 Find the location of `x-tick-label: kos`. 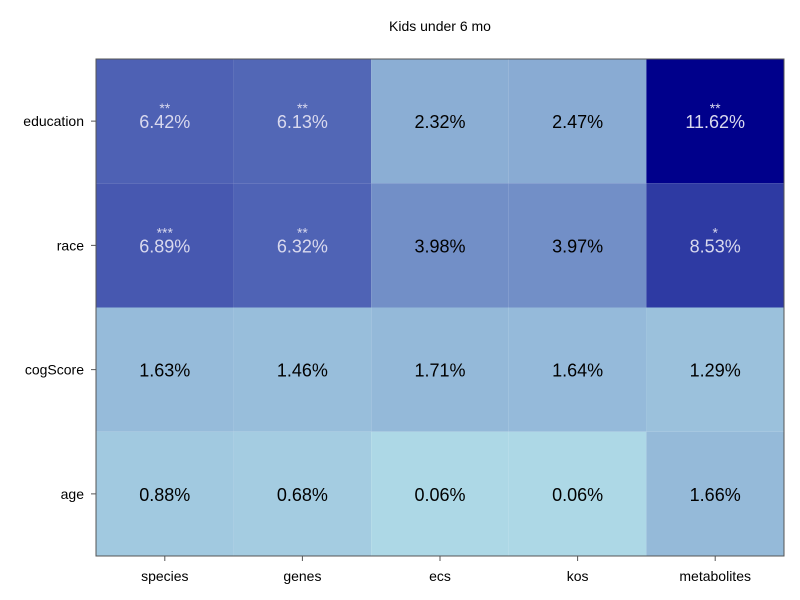

x-tick-label: kos is located at coordinates (578, 576).